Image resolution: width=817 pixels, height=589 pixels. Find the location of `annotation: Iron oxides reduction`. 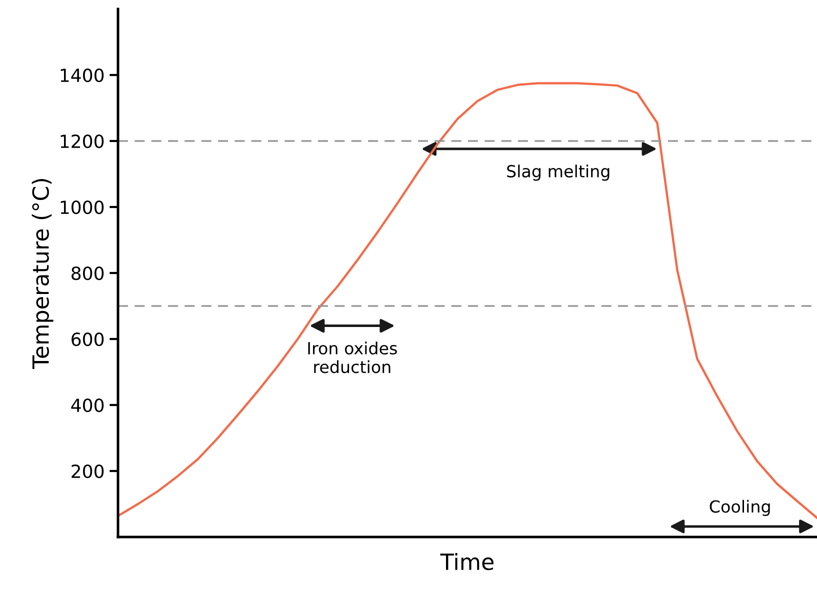

annotation: Iron oxides reduction is located at coordinates (352, 358).